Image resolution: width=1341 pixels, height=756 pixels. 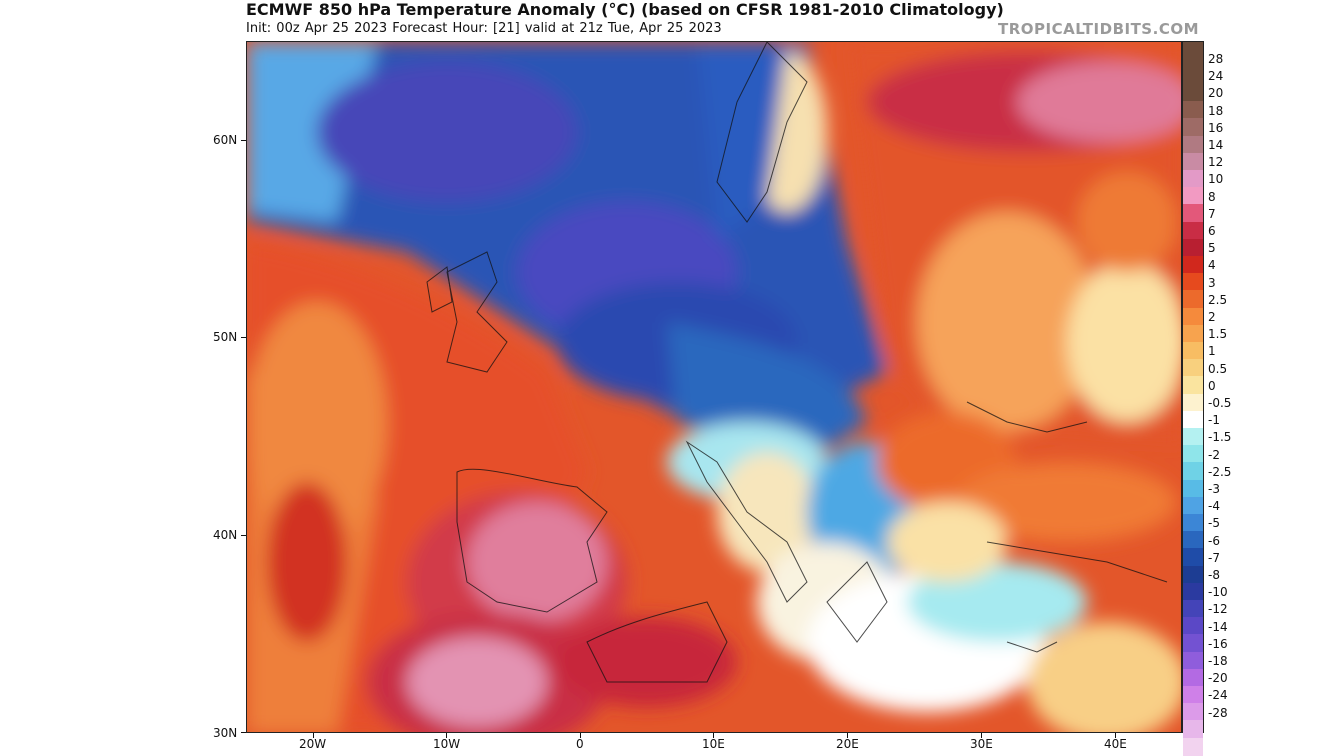 I want to click on colorbar-label: 24, so click(x=1216, y=76).